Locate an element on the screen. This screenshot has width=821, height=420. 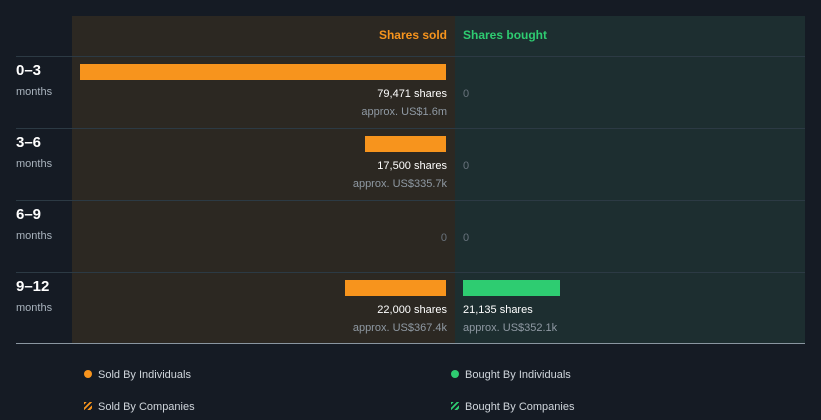
sold-value-label: approx. US$335.7k is located at coordinates (399, 184).